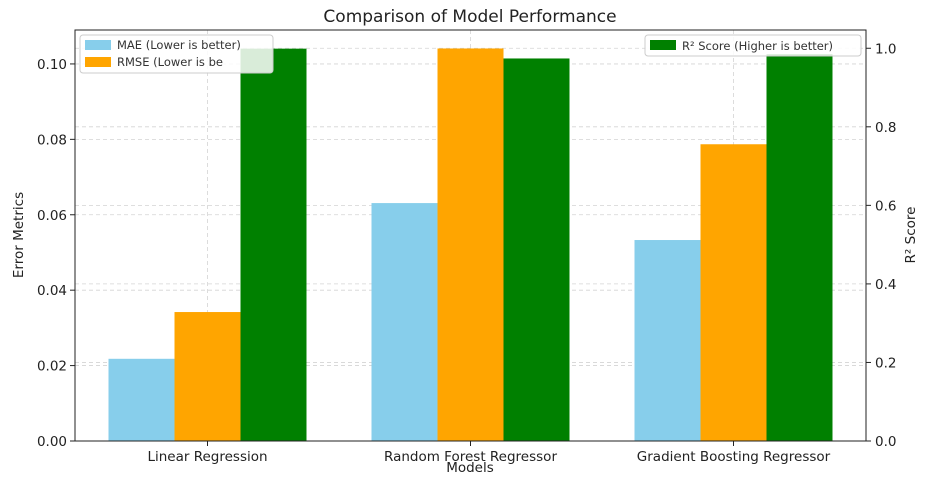 The width and height of the screenshot is (934, 477). Describe the element at coordinates (469, 17) in the screenshot. I see `chart-title: Comparison of Model Performance` at that location.